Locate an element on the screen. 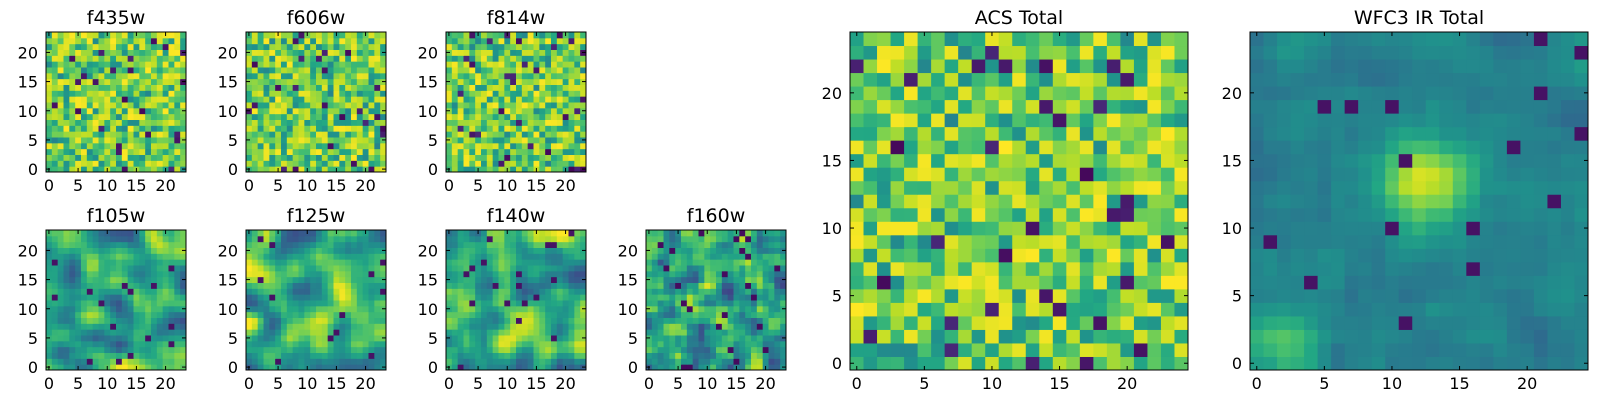  x-tick-label: 20 is located at coordinates (365, 383).